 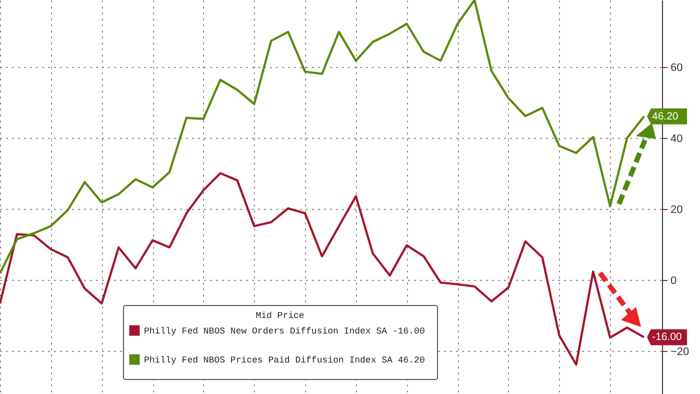 I want to click on y-tick-label: 60, so click(x=676, y=68).